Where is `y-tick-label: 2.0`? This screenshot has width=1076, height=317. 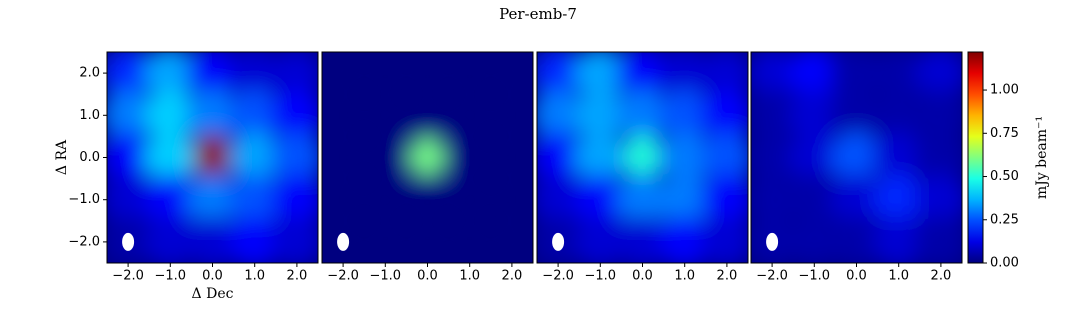 y-tick-label: 2.0 is located at coordinates (89, 73).